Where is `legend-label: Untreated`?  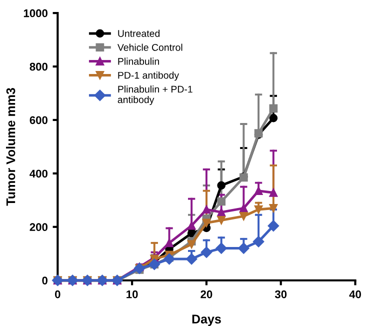 legend-label: Untreated is located at coordinates (139, 33).